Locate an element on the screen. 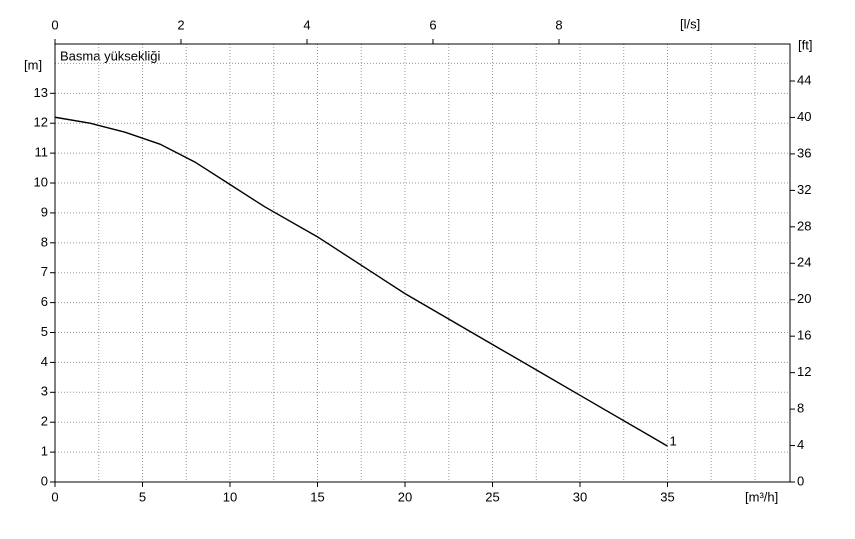 This screenshot has width=855, height=539. x2-tick-label: 4 is located at coordinates (306, 24).